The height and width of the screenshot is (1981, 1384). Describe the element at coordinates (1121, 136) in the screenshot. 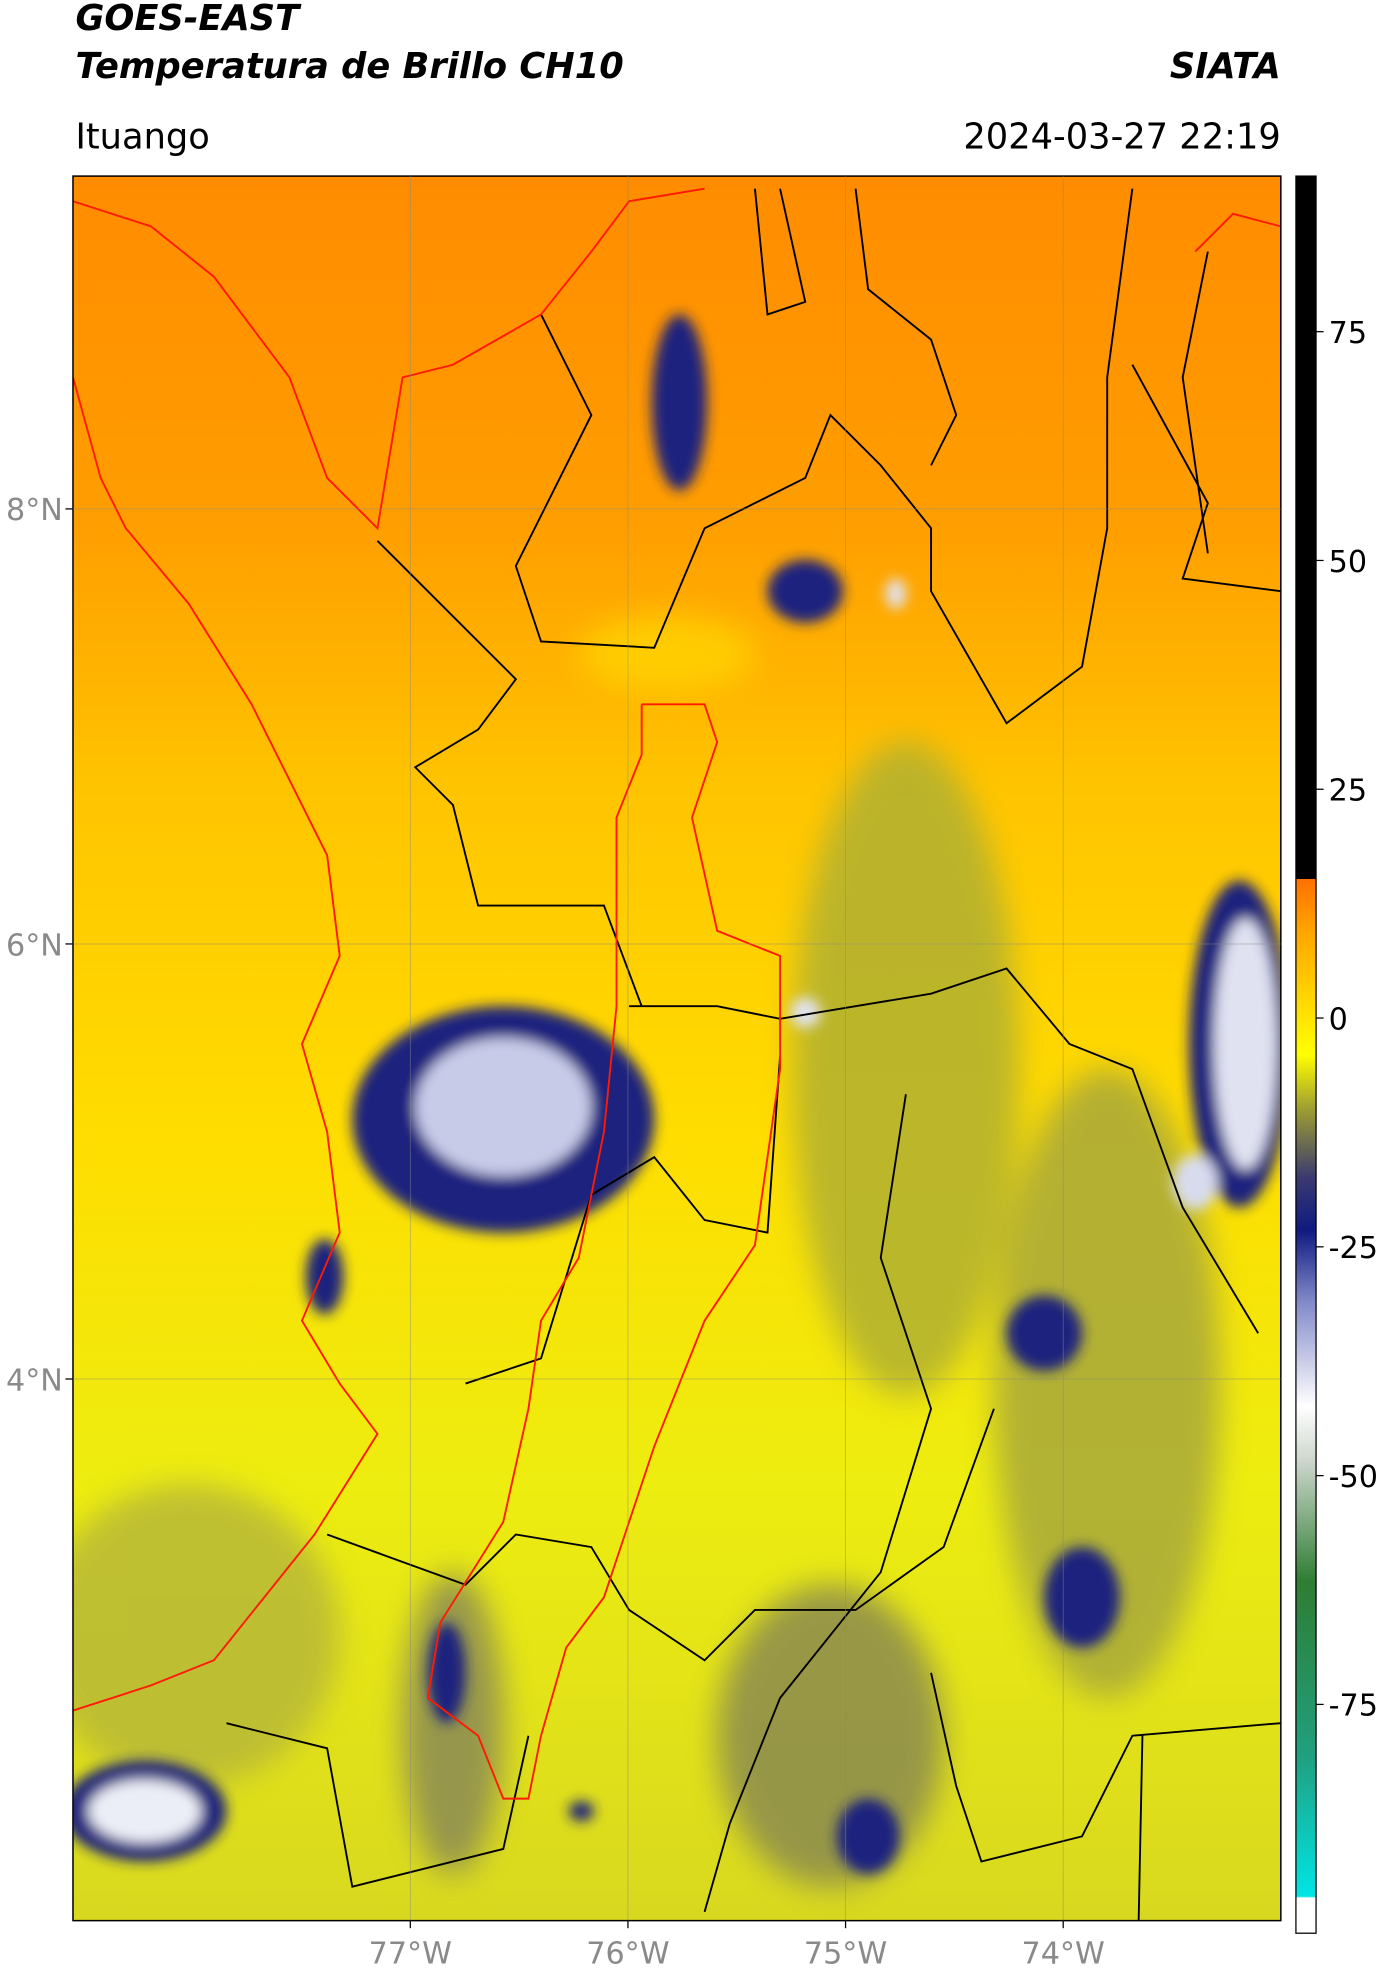

I see `datetime: 2024-03-27 22:19` at that location.